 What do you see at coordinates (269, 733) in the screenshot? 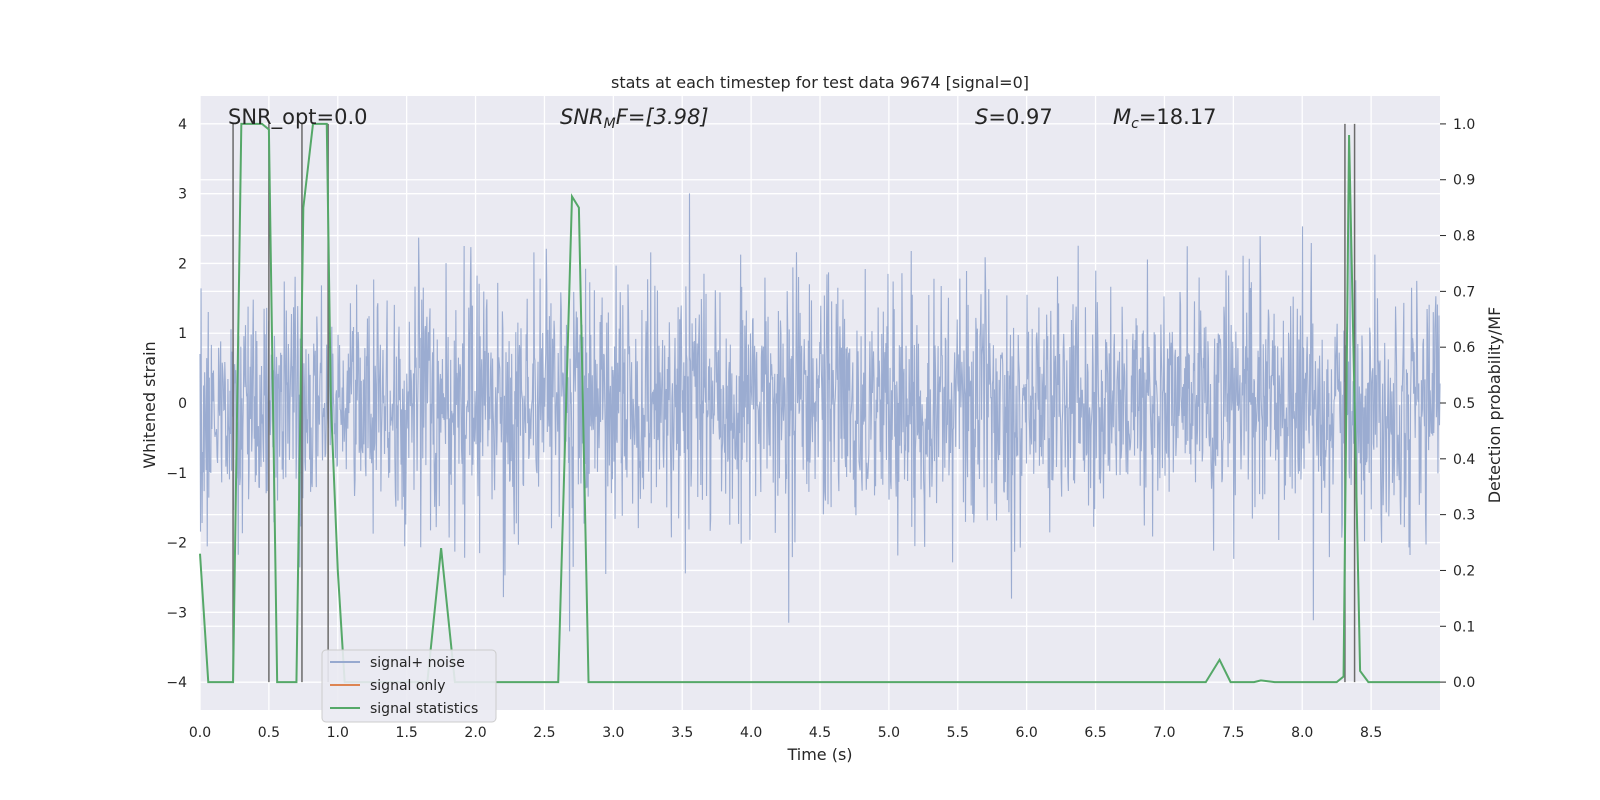
I see `x-tick-1: 0.5` at bounding box center [269, 733].